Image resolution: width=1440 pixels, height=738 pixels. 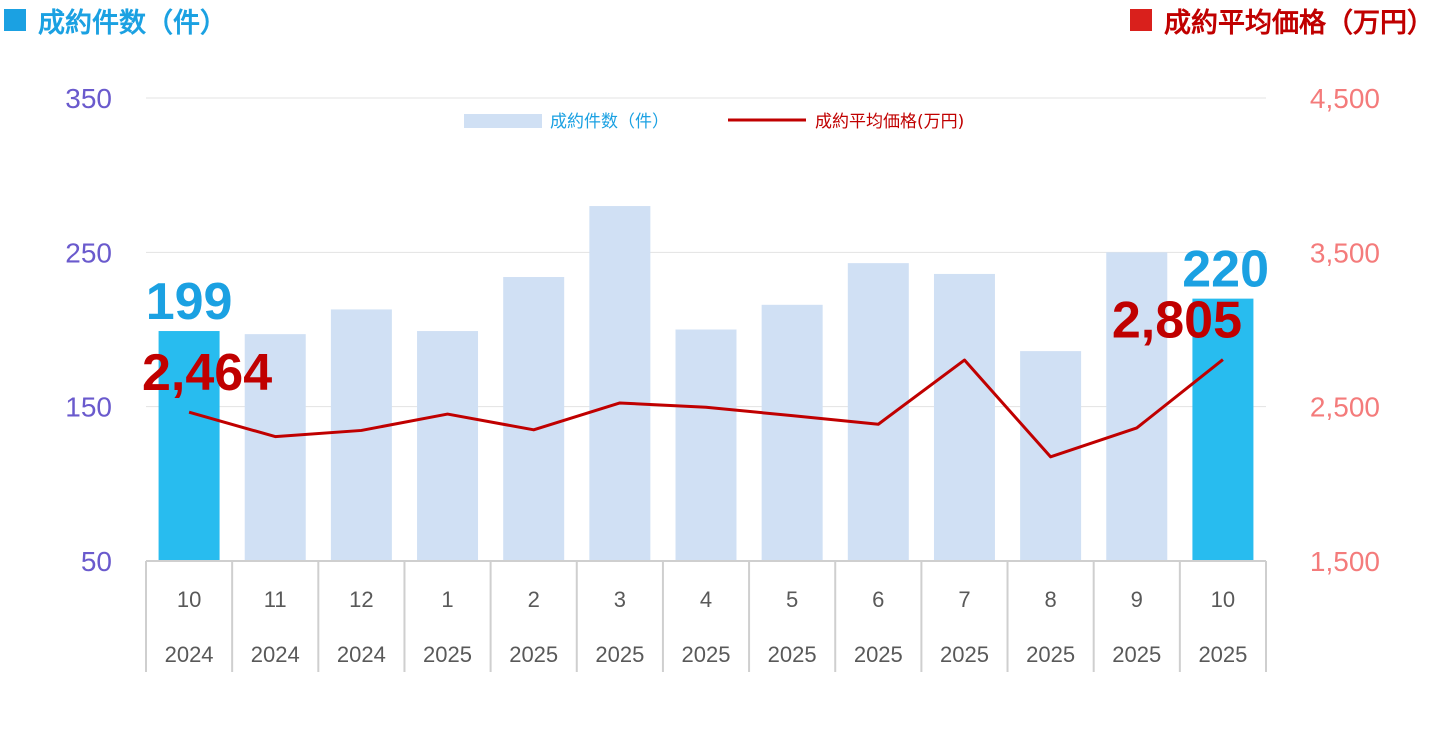 What do you see at coordinates (1177, 321) in the screenshot?
I see `line-data-label: 2,805` at bounding box center [1177, 321].